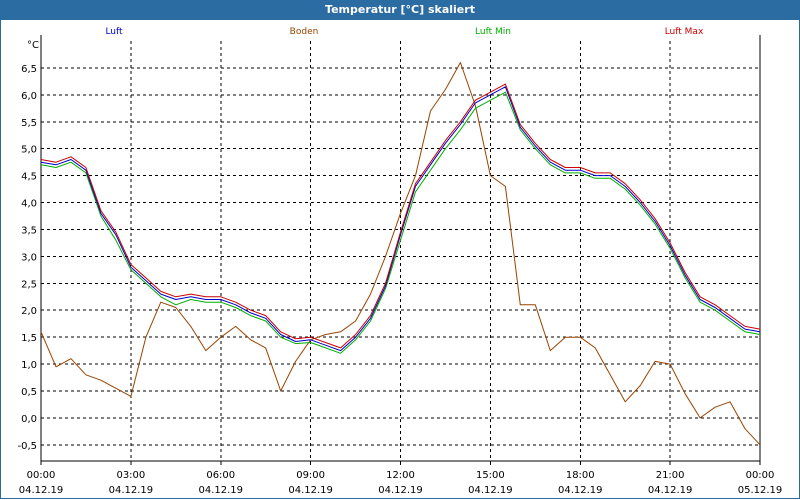  Describe the element at coordinates (29, 365) in the screenshot. I see `y-tick-label: 1,0` at that location.